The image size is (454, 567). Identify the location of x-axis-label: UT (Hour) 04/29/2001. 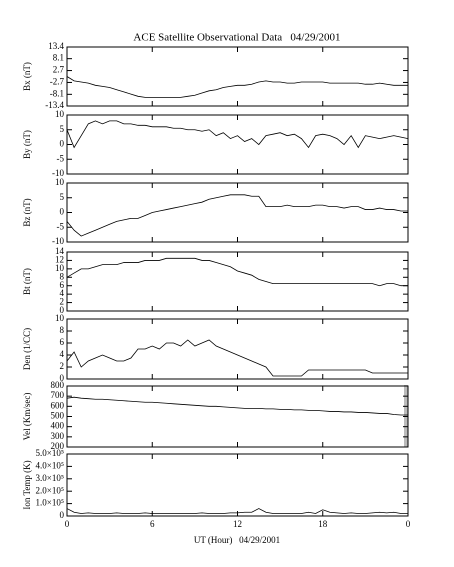
(237, 540).